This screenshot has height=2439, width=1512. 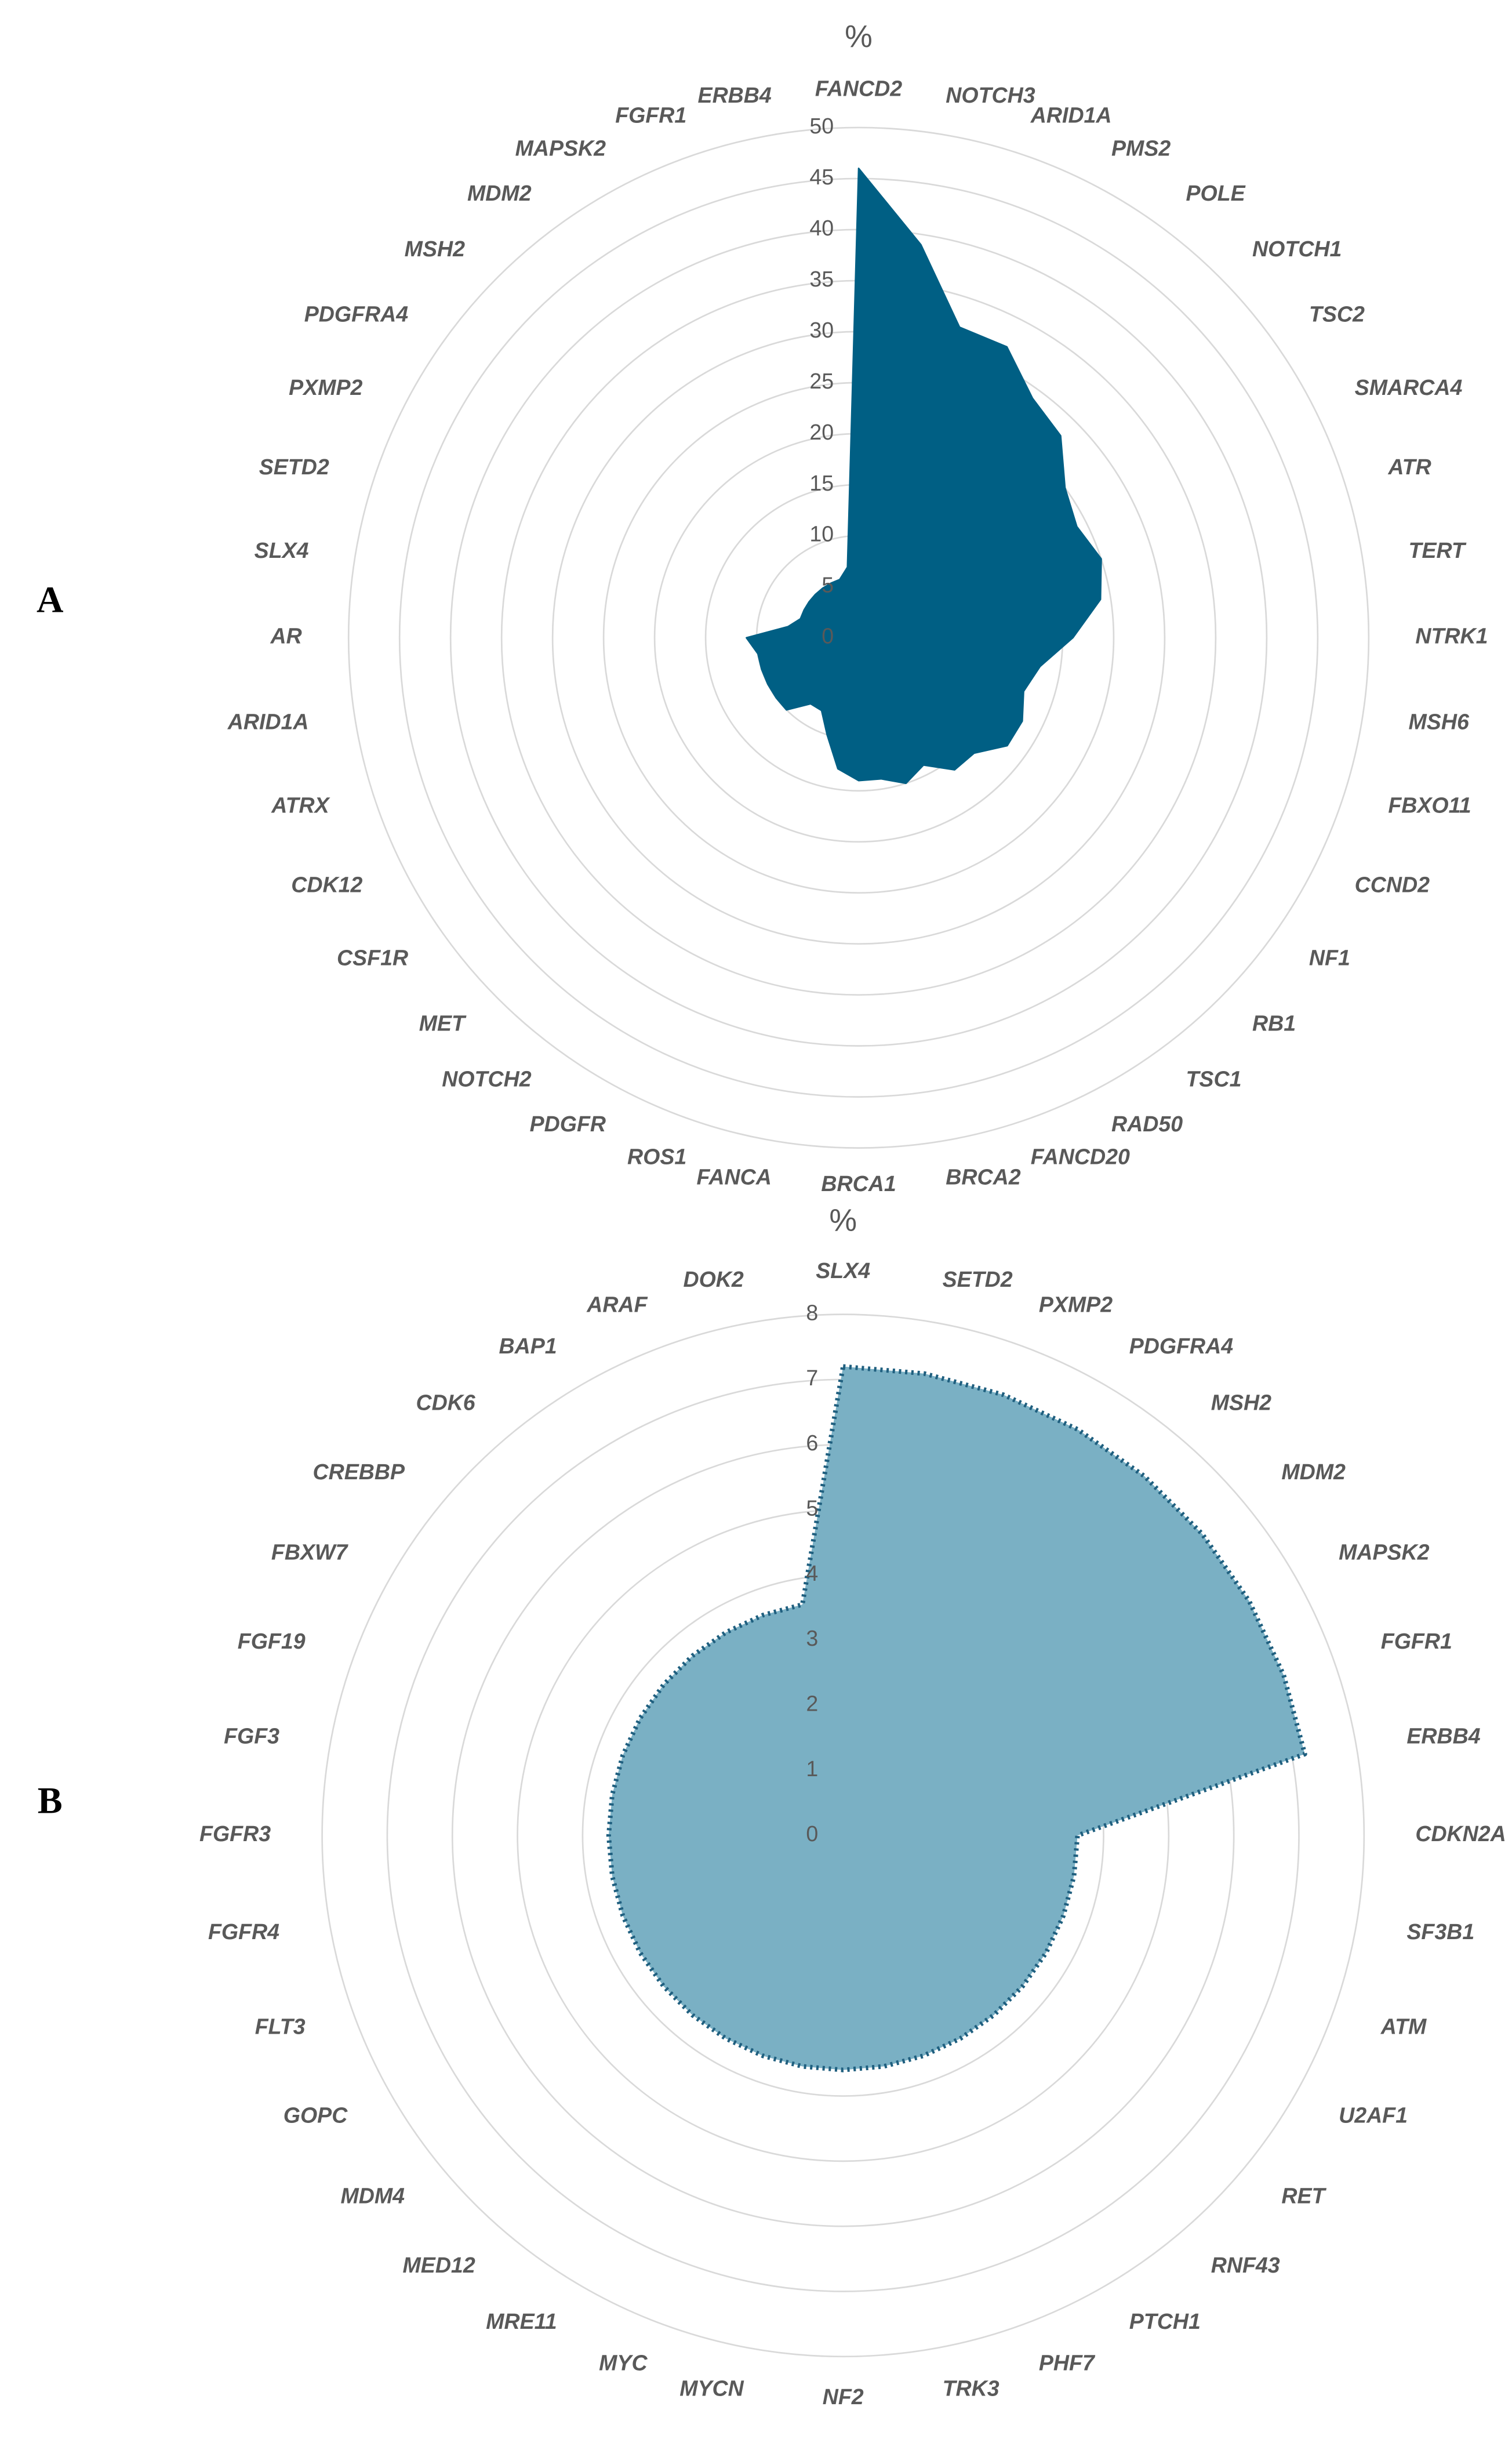 What do you see at coordinates (812, 1443) in the screenshot?
I see `r-tick-label: 6` at bounding box center [812, 1443].